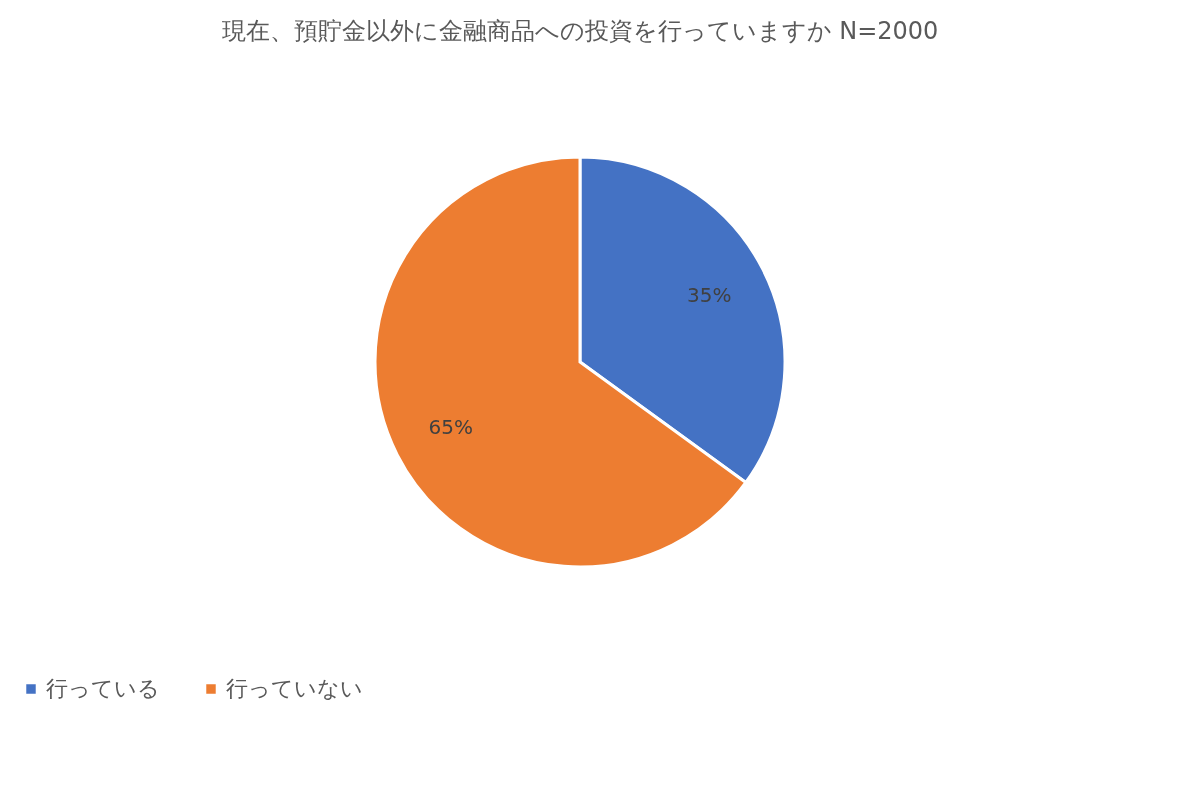 The image size is (1200, 800). What do you see at coordinates (709, 295) in the screenshot?
I see `data-label: 35%` at bounding box center [709, 295].